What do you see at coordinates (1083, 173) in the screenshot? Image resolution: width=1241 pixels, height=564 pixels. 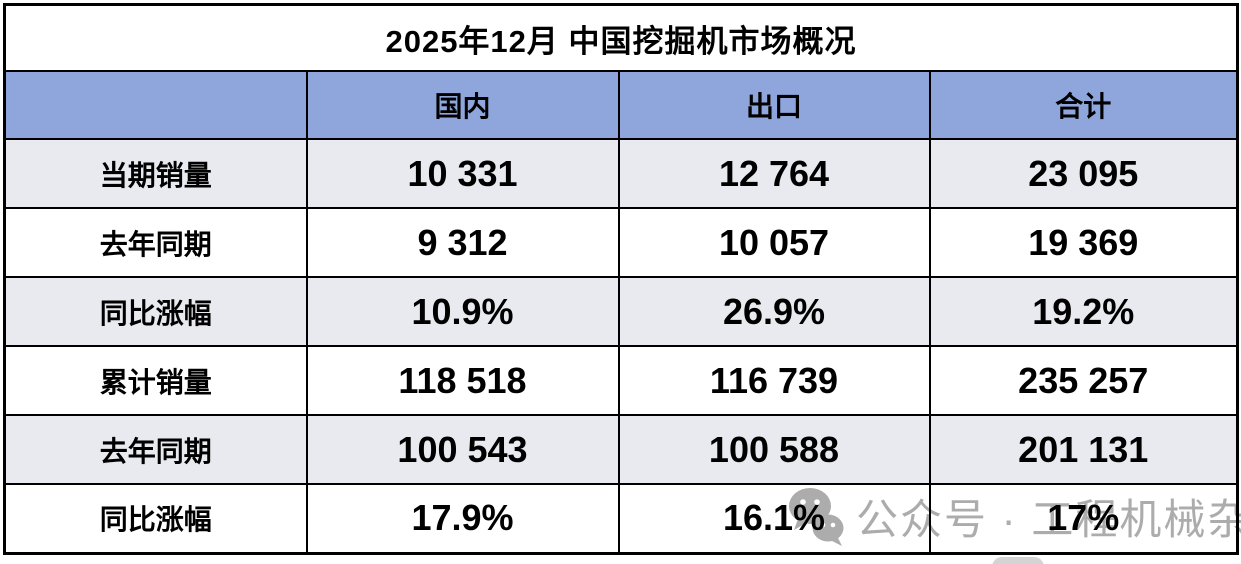 I see `value-cell: 23 095` at bounding box center [1083, 173].